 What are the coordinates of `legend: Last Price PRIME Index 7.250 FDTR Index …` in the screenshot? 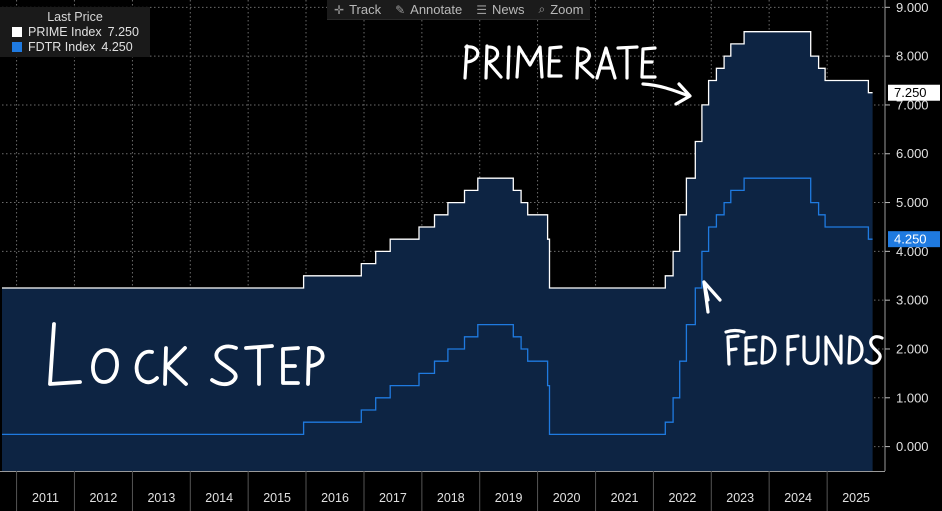 It's located at (75, 32).